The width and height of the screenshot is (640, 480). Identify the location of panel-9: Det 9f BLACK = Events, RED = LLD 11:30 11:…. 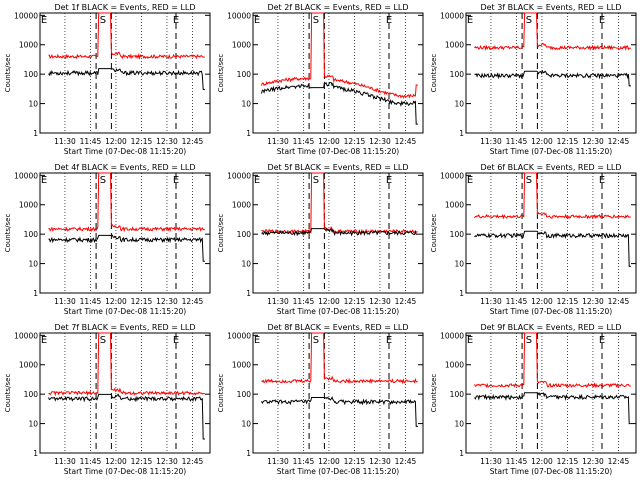
(533, 399).